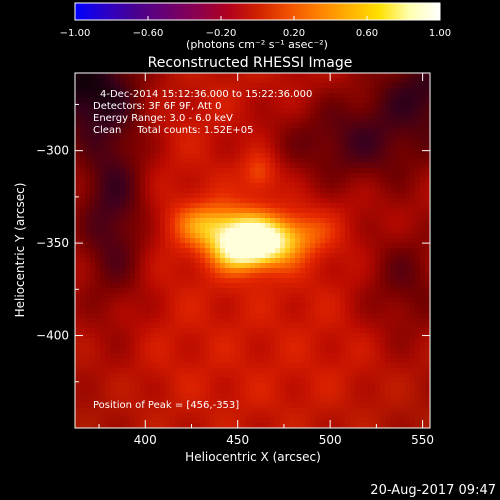 The image size is (500, 500). Describe the element at coordinates (440, 33) in the screenshot. I see `colorbar-tick-label: 1.00` at that location.